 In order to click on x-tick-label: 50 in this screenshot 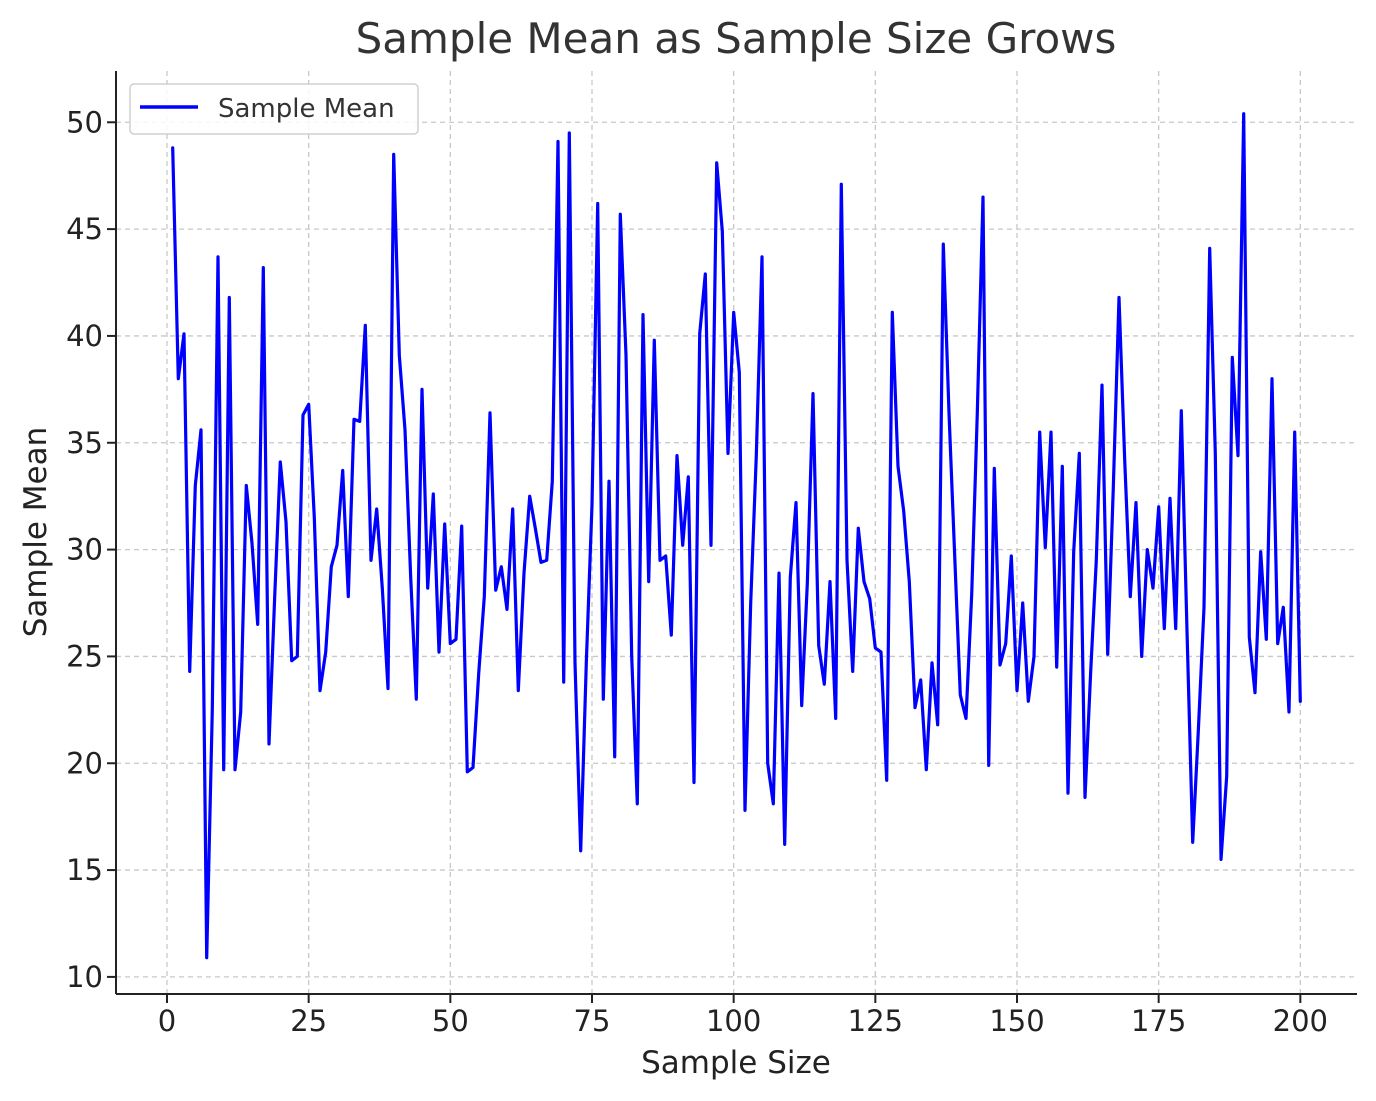, I will do `click(450, 1021)`.